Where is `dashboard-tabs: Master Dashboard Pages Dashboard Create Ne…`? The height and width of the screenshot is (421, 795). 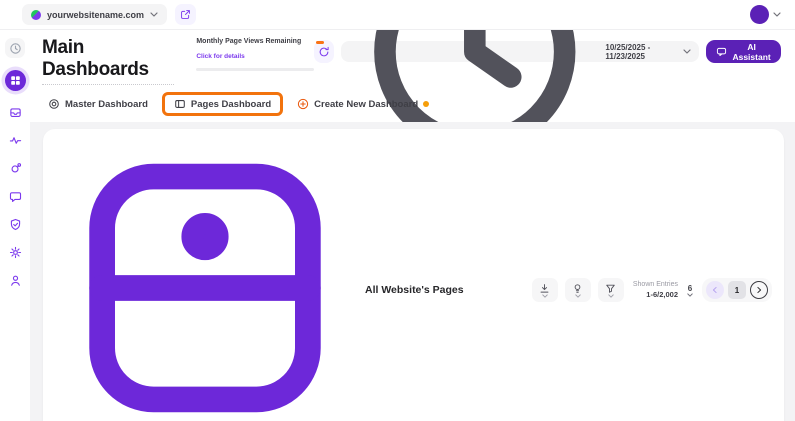
dashboard-tabs: Master Dashboard Pages Dashboard Create Ne… is located at coordinates (411, 107).